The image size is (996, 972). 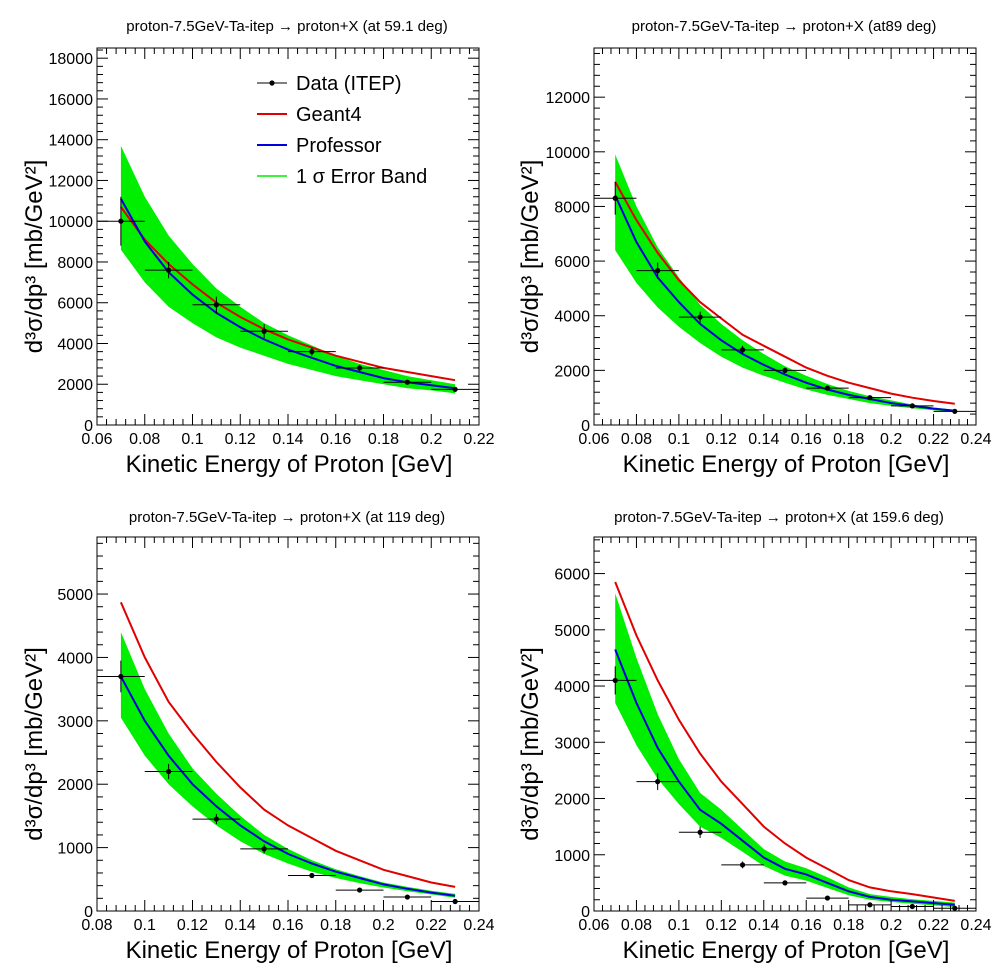 What do you see at coordinates (75, 304) in the screenshot?
I see `y-tick-label: 6000` at bounding box center [75, 304].